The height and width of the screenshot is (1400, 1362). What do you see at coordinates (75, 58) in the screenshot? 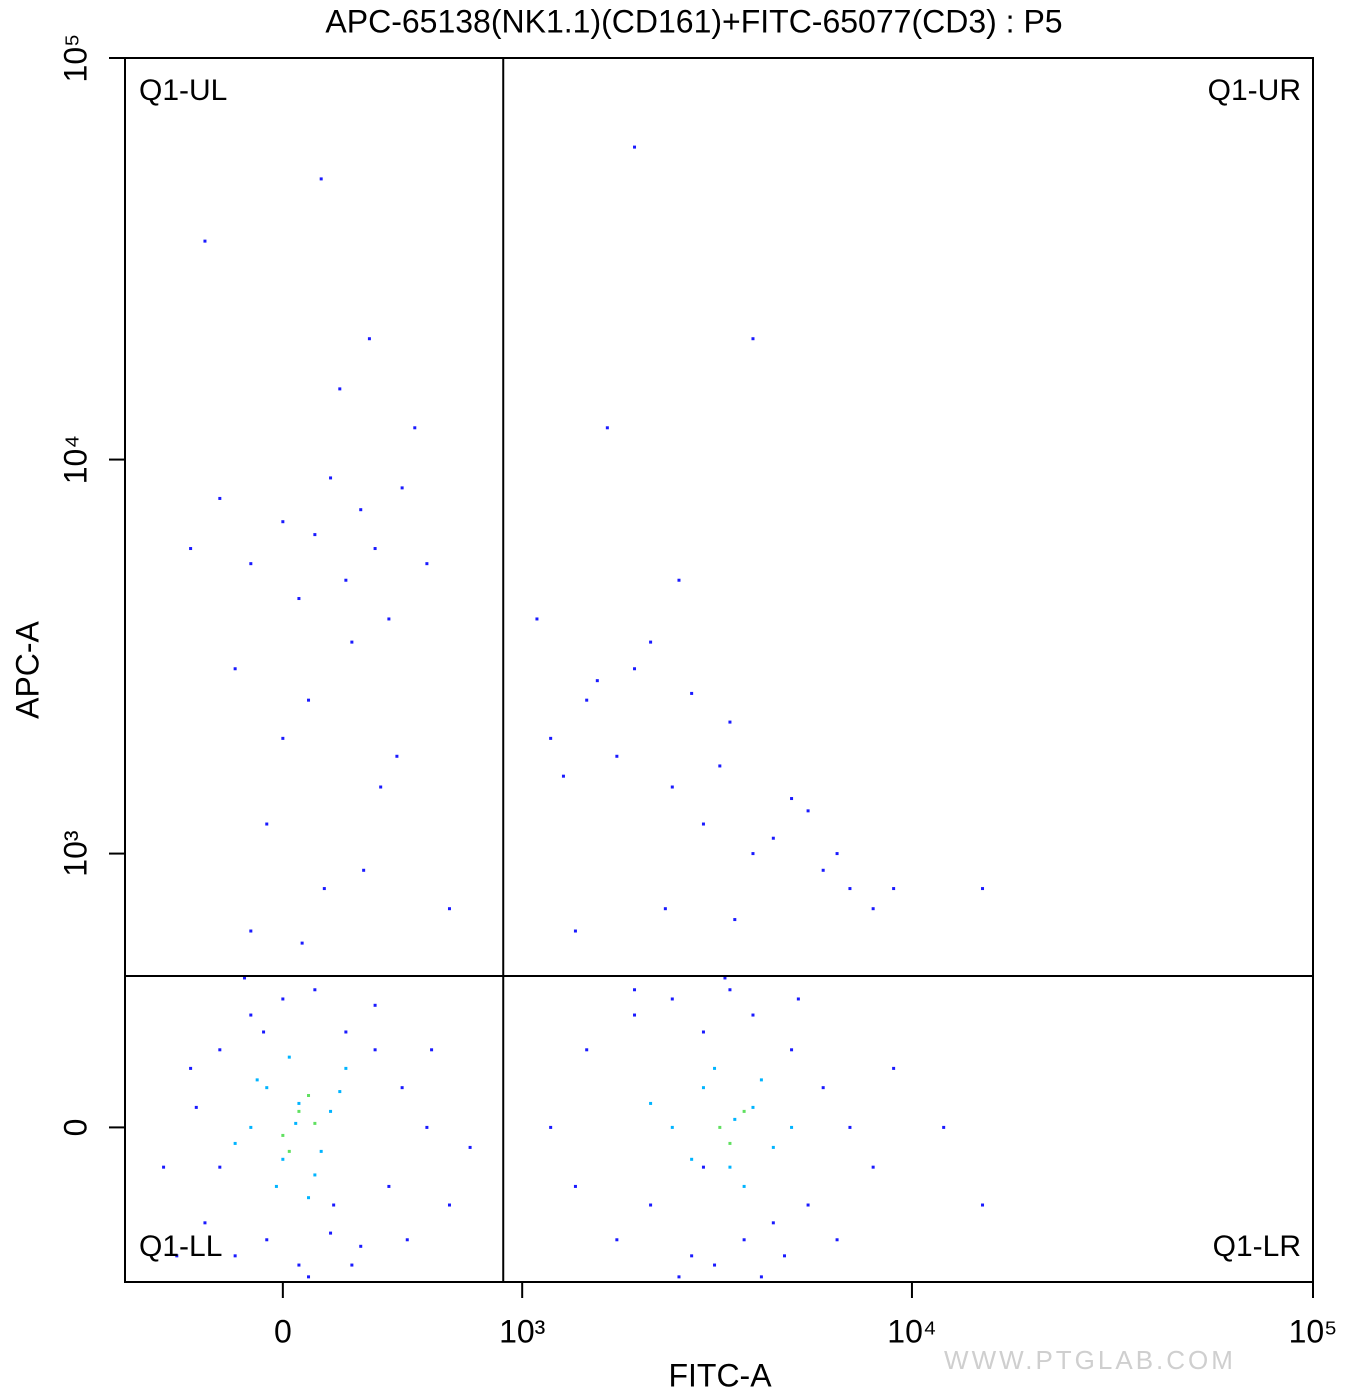
I see `y-tick-label: 10⁵` at bounding box center [75, 58].